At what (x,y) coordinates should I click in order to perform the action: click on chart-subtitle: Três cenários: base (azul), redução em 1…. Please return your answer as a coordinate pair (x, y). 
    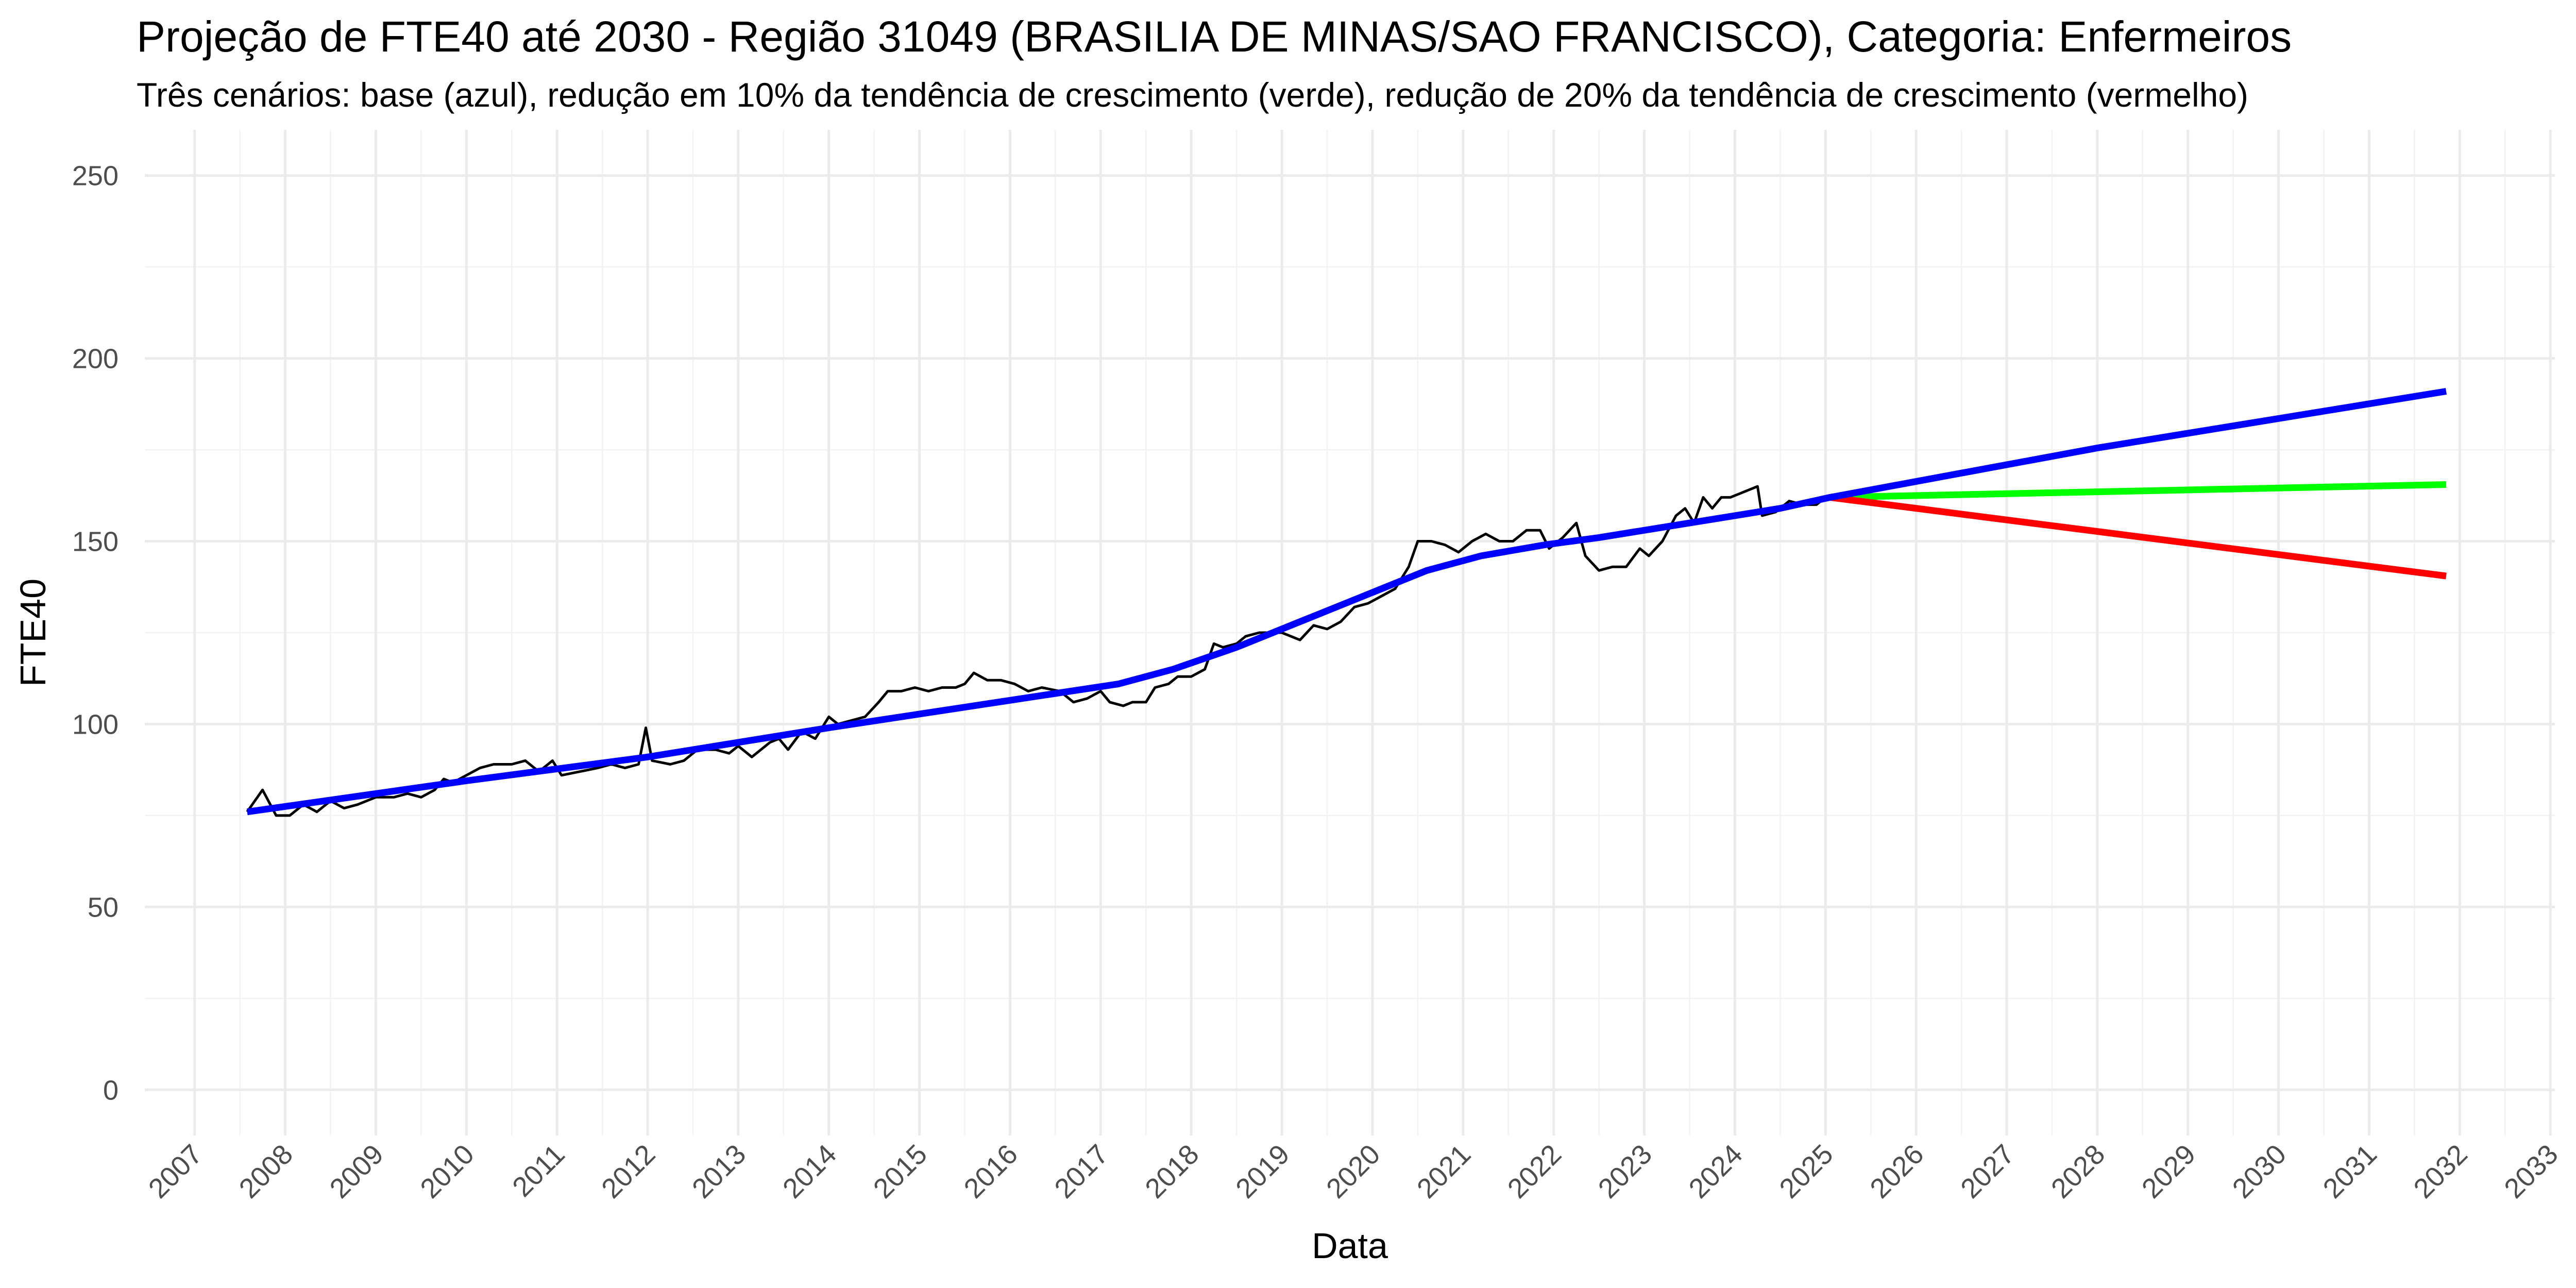
    Looking at the image, I should click on (1192, 95).